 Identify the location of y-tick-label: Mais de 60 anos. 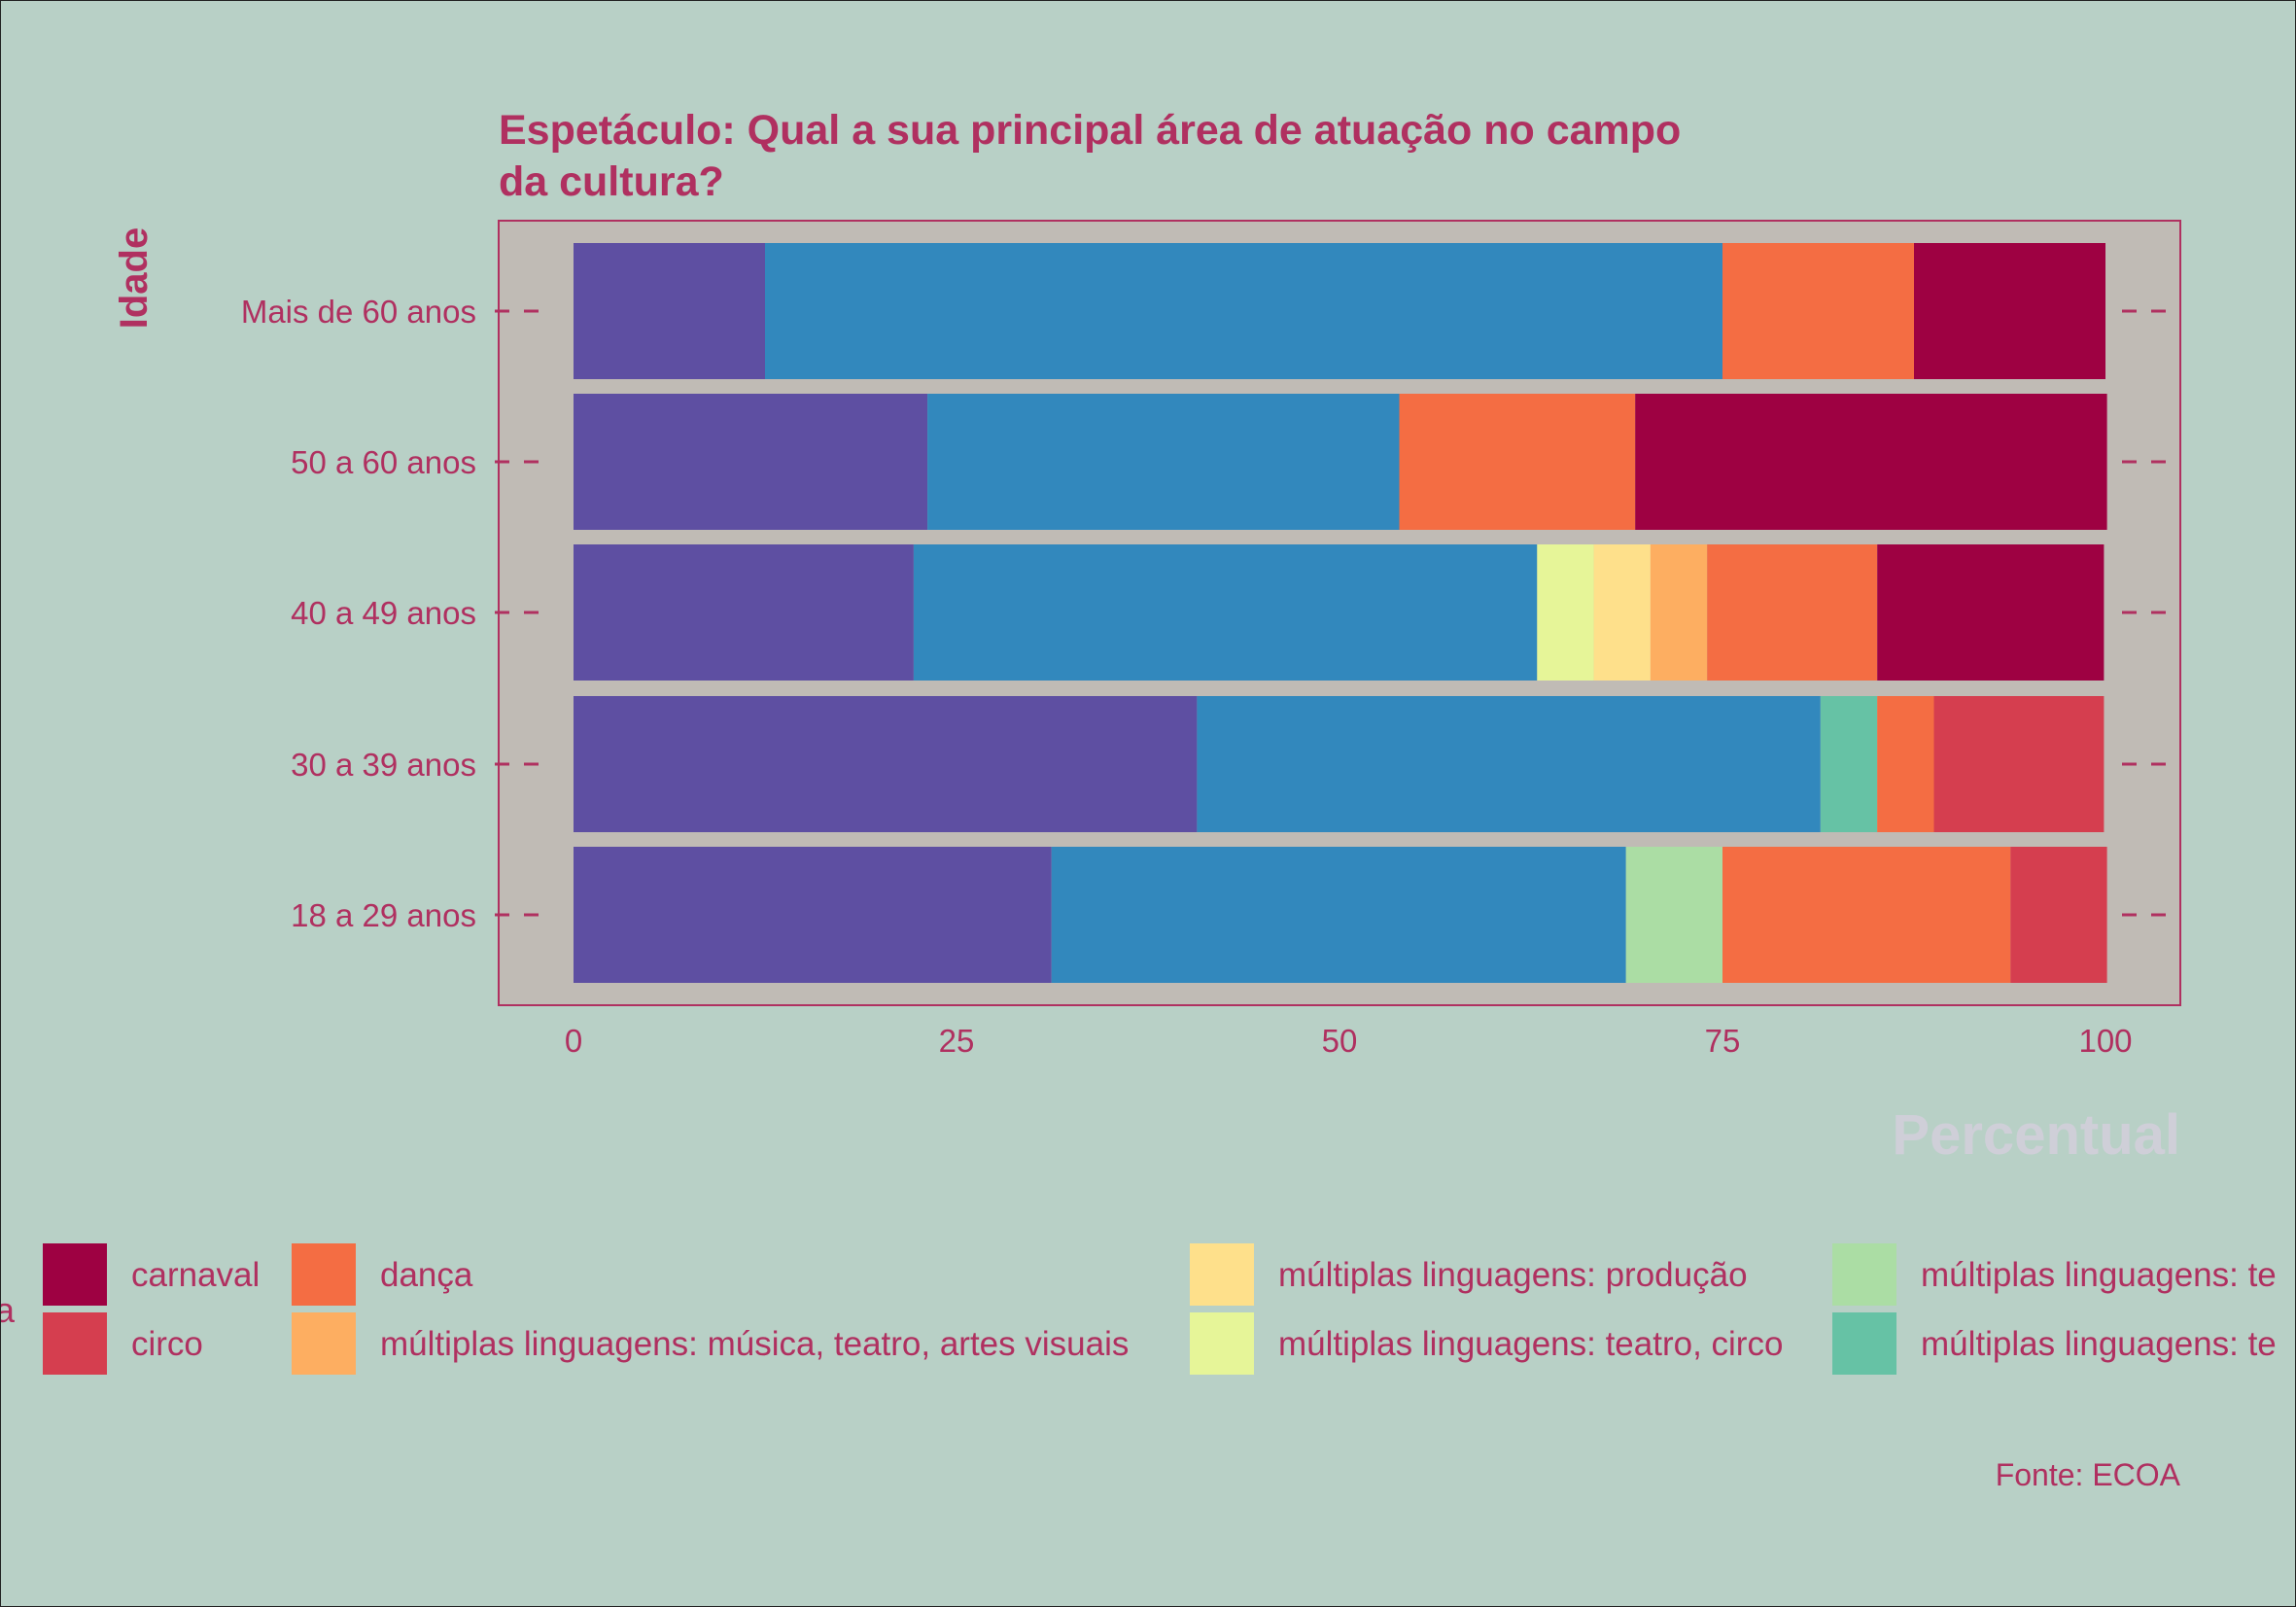
(358, 312).